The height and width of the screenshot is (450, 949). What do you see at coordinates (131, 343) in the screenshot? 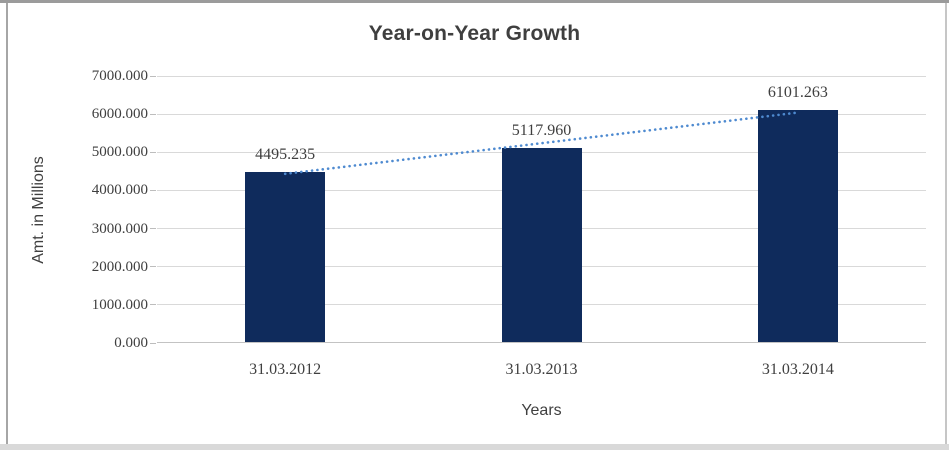
I see `y-tick-label: 0.000` at bounding box center [131, 343].